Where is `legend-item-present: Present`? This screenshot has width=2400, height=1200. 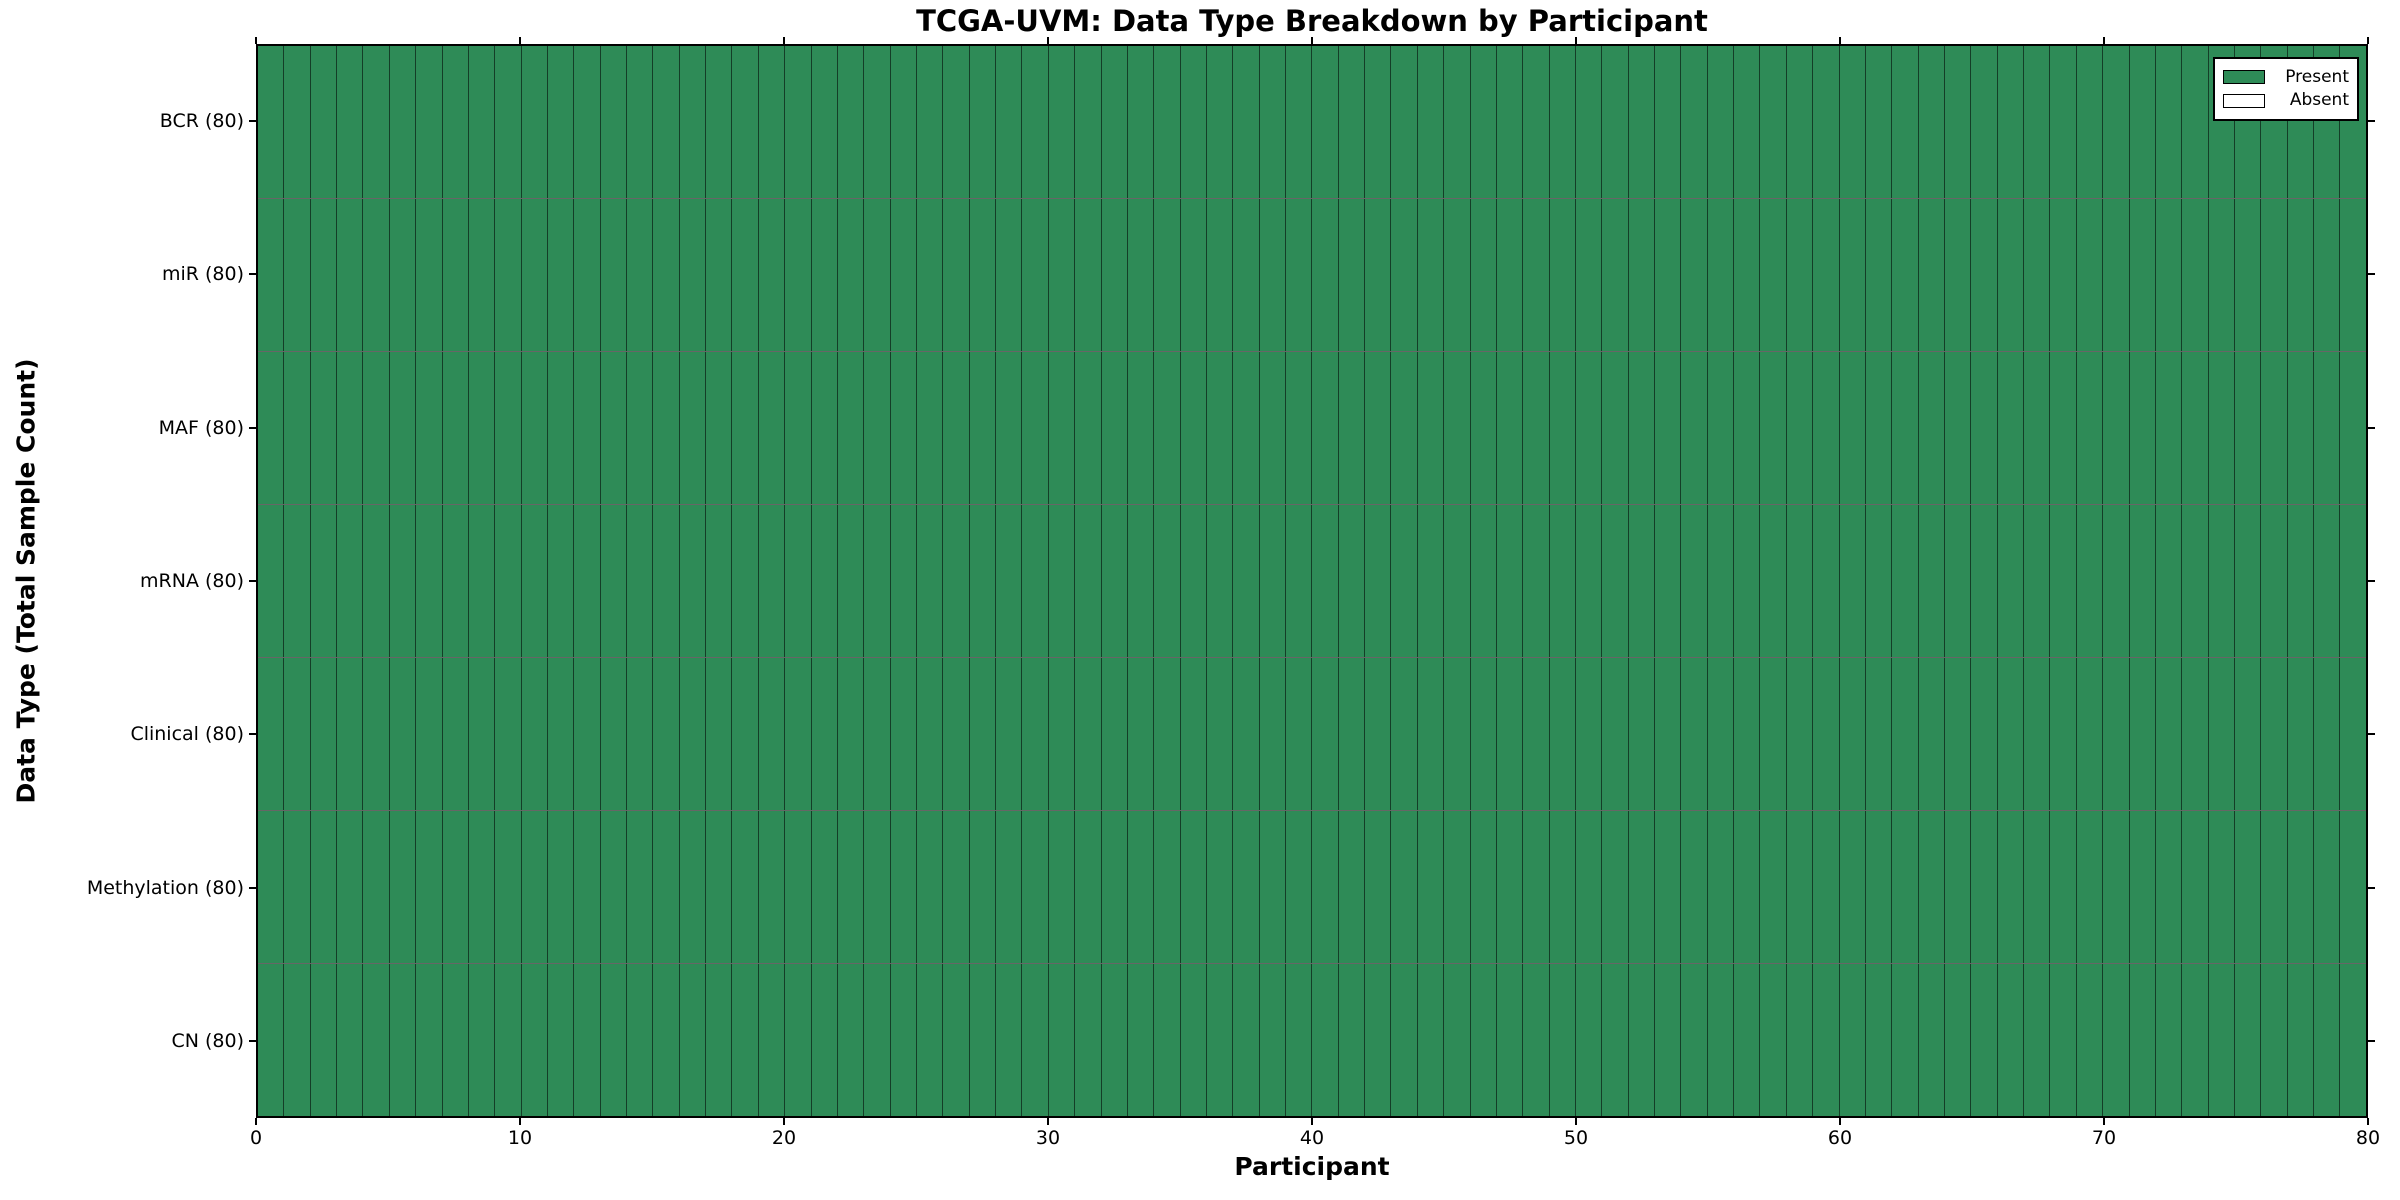 legend-item-present: Present is located at coordinates (2286, 77).